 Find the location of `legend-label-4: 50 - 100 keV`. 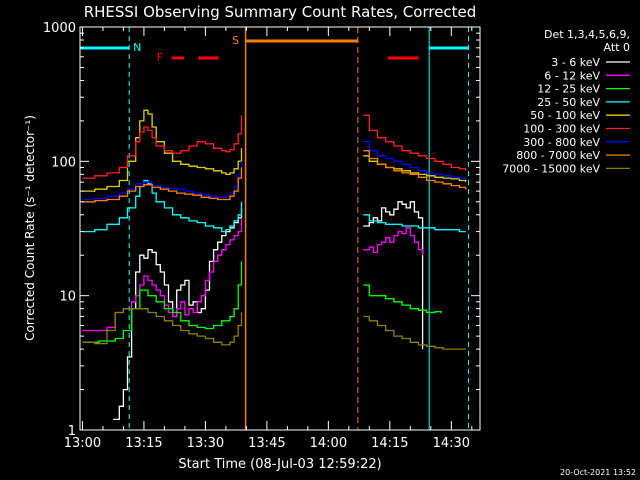

legend-label-4: 50 - 100 keV is located at coordinates (565, 115).